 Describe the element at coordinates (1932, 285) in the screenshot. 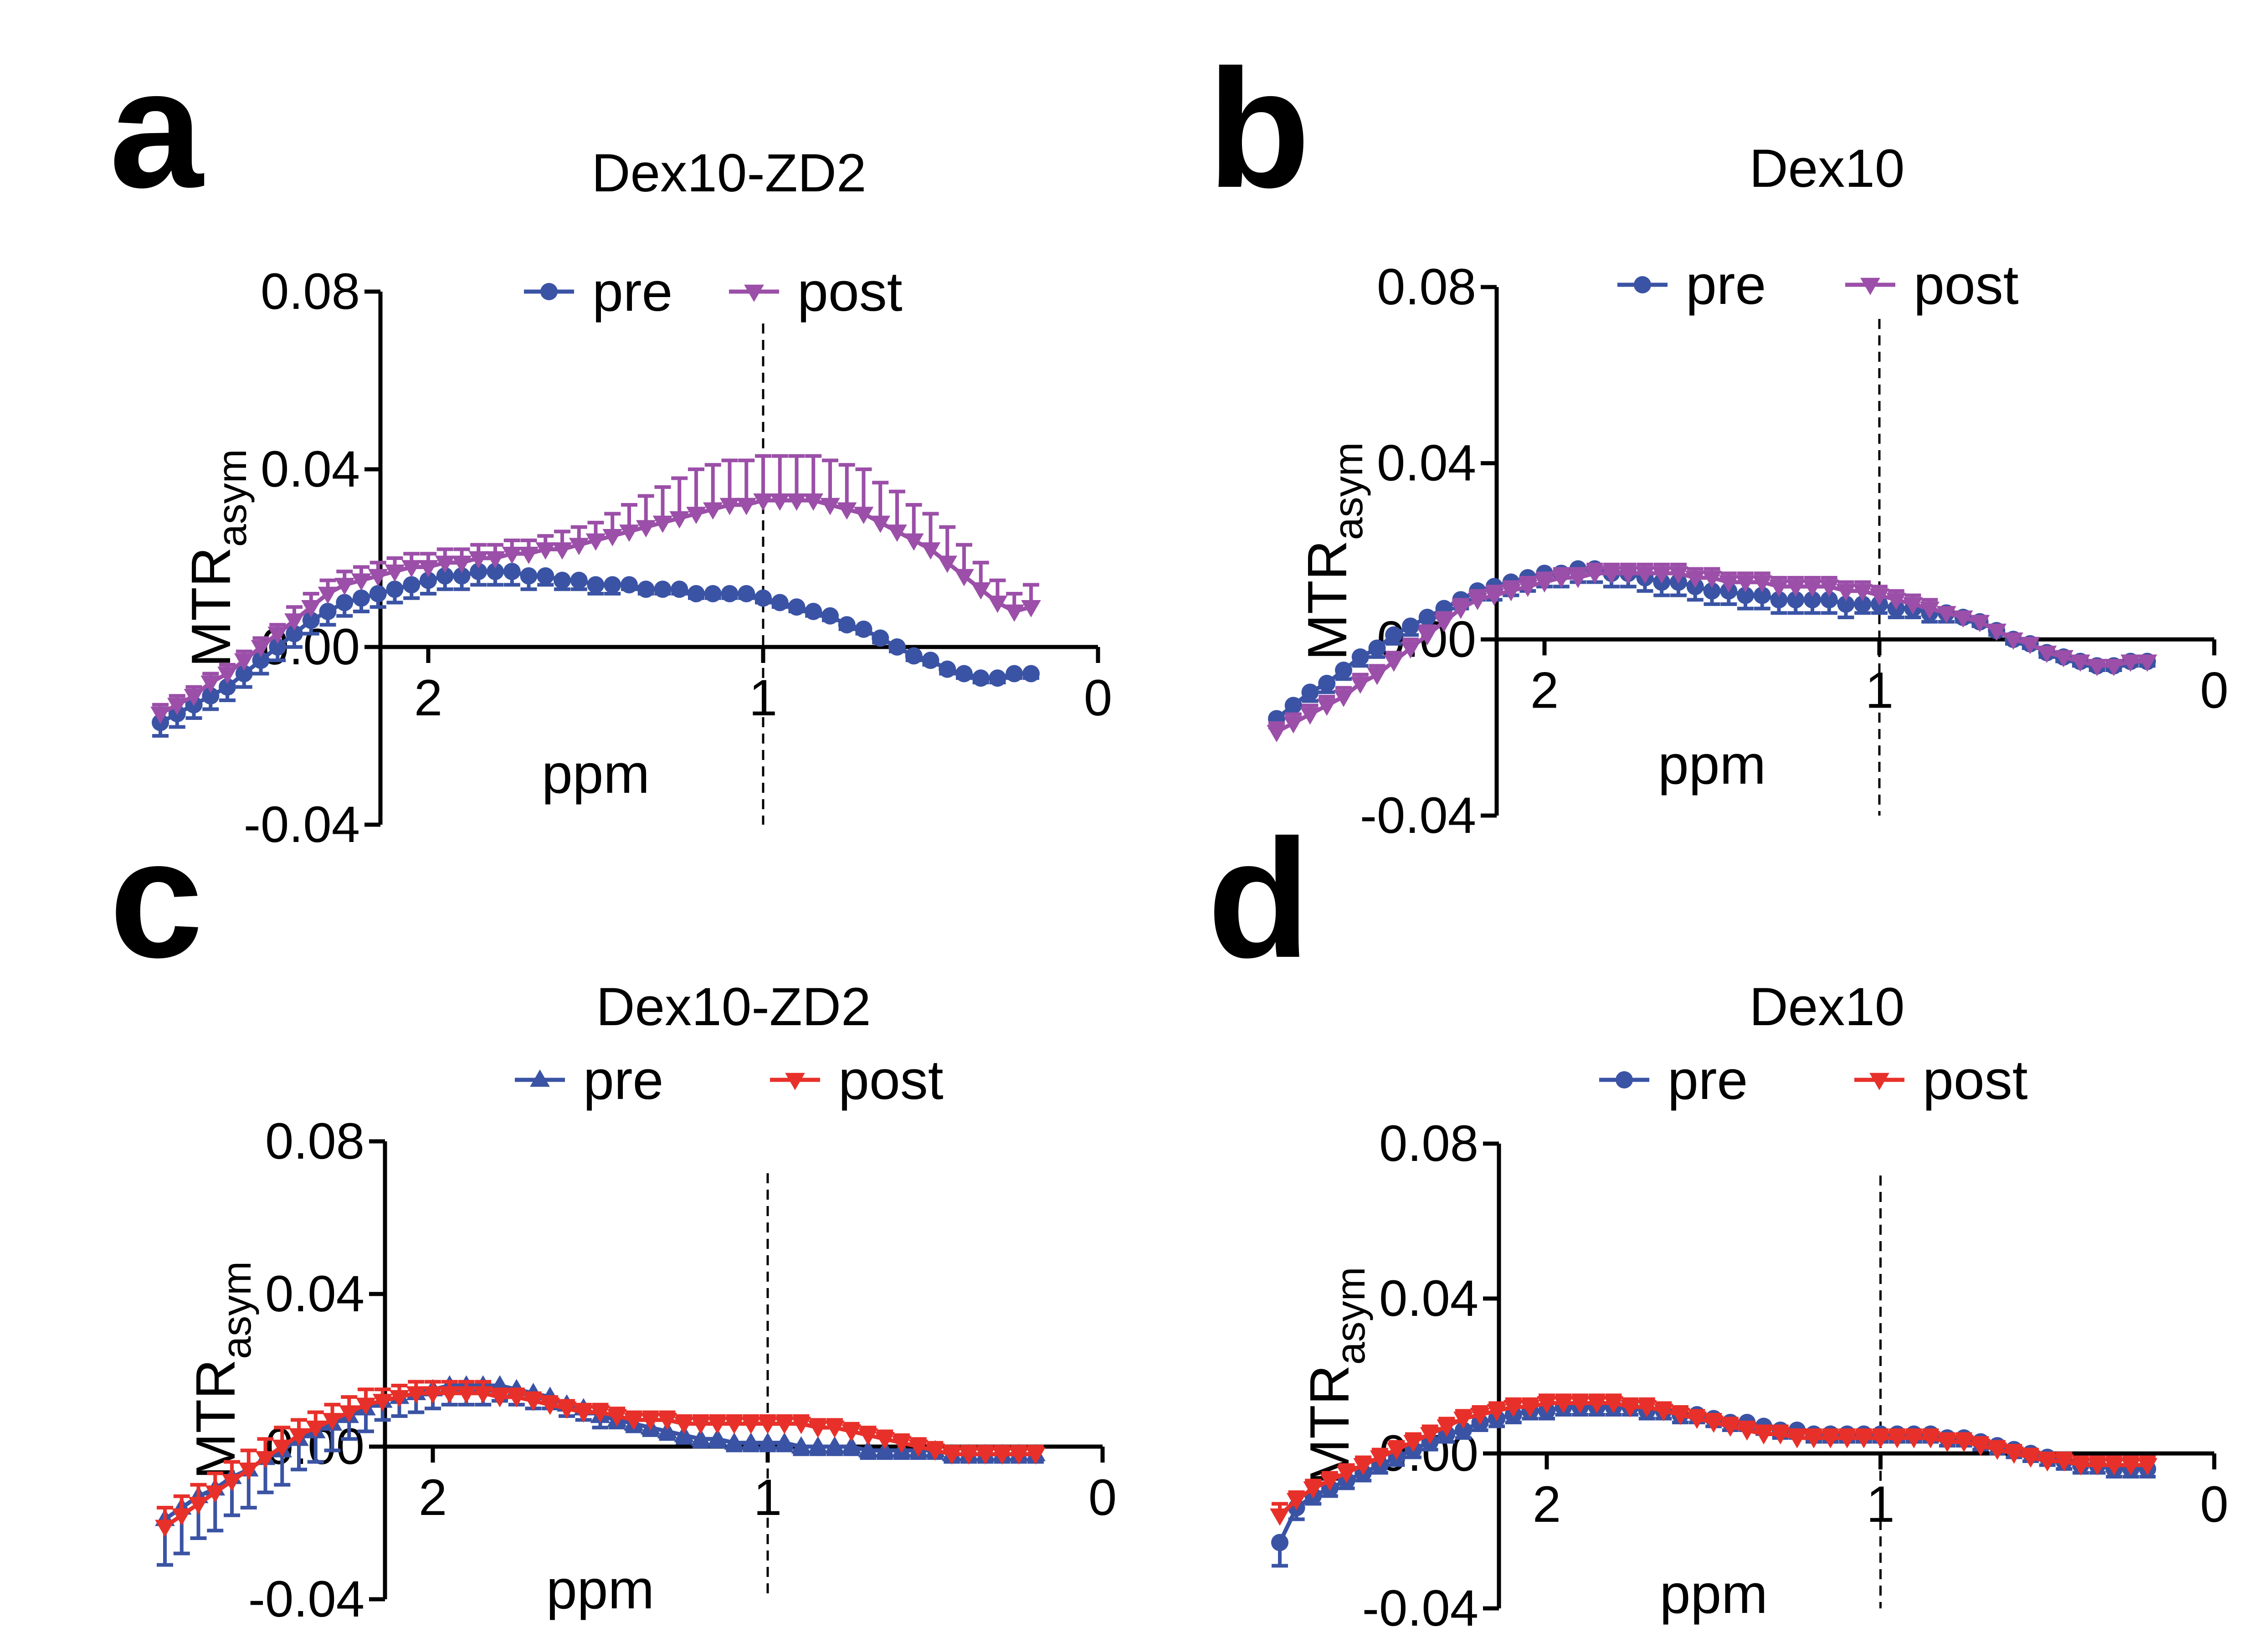

I see `legend-post: post` at that location.